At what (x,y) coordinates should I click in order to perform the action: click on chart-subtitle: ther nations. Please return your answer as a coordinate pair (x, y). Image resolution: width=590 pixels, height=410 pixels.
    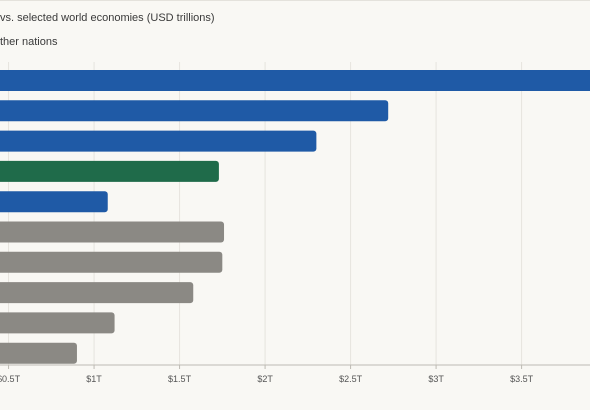
    Looking at the image, I should click on (29, 42).